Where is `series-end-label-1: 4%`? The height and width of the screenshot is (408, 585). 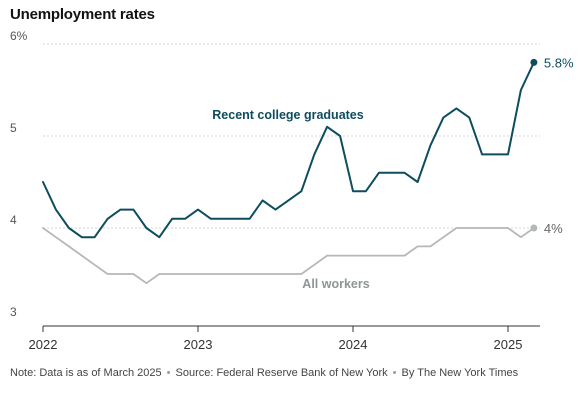 series-end-label-1: 4% is located at coordinates (553, 228).